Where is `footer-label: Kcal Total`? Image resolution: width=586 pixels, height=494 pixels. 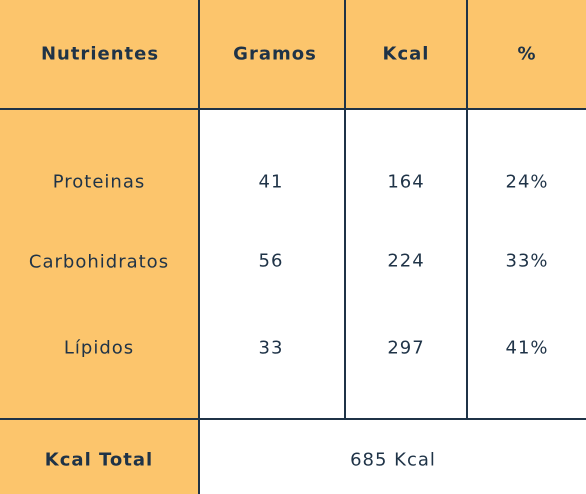 footer-label: Kcal Total is located at coordinates (99, 460).